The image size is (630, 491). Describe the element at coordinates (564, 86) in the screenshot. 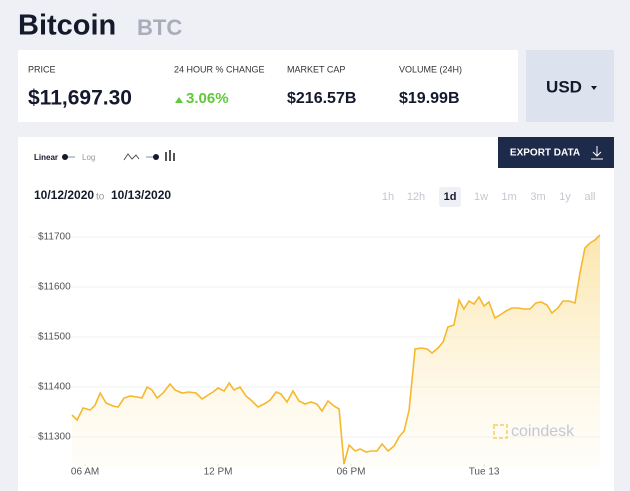

I see `currency-label: USD` at that location.